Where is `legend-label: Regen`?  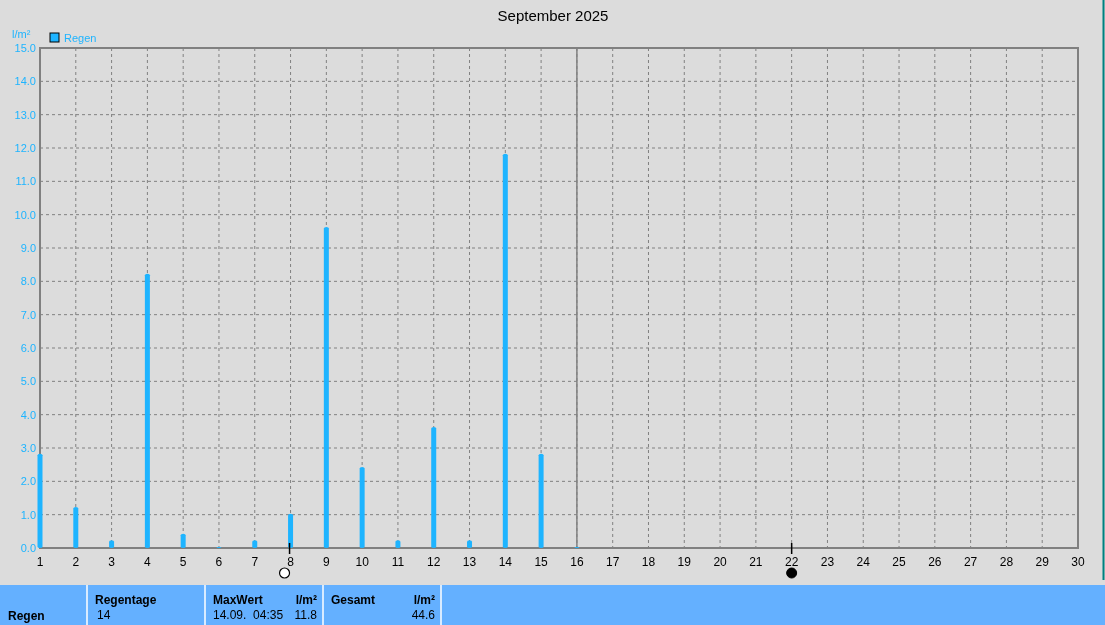 legend-label: Regen is located at coordinates (80, 38).